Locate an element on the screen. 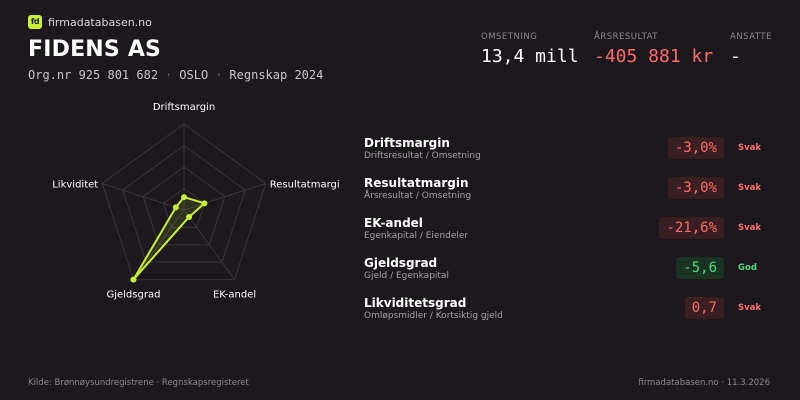 The width and height of the screenshot is (800, 400). metric-verdict: God is located at coordinates (747, 268).